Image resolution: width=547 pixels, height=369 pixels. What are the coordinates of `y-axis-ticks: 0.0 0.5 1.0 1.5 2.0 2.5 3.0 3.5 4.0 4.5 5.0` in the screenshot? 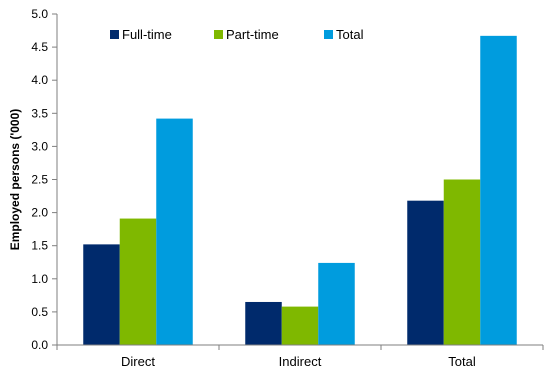 It's located at (44, 179).